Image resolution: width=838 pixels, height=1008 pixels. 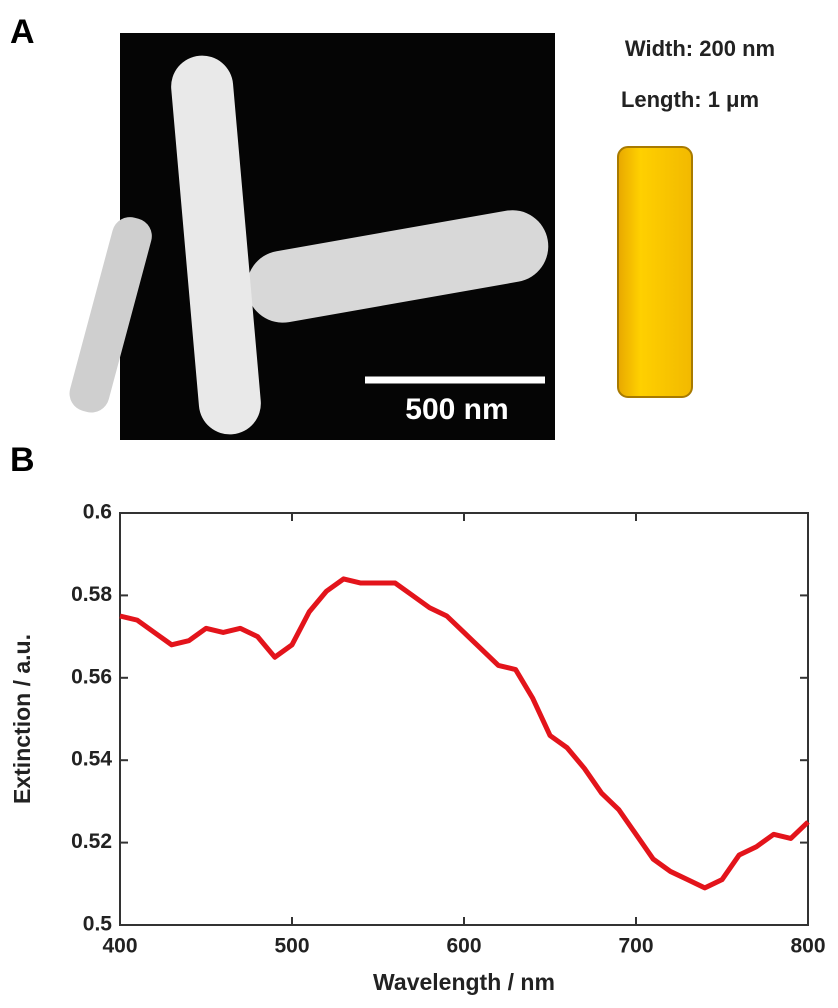 What do you see at coordinates (464, 982) in the screenshot?
I see `x-axis-label: Wavelength / nm` at bounding box center [464, 982].